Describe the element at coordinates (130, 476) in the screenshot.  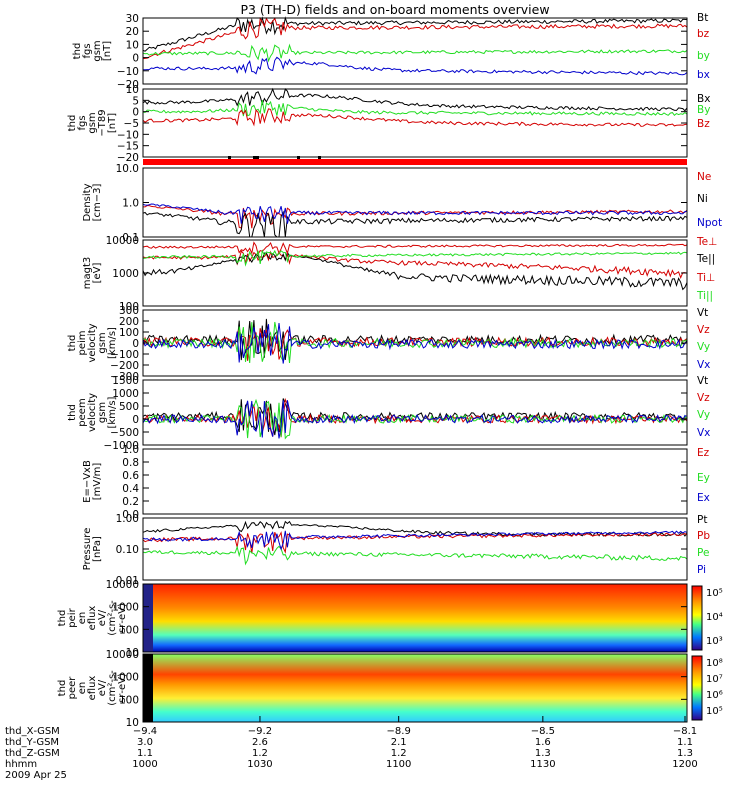
I see `y-tick-label: 0.6` at that location.